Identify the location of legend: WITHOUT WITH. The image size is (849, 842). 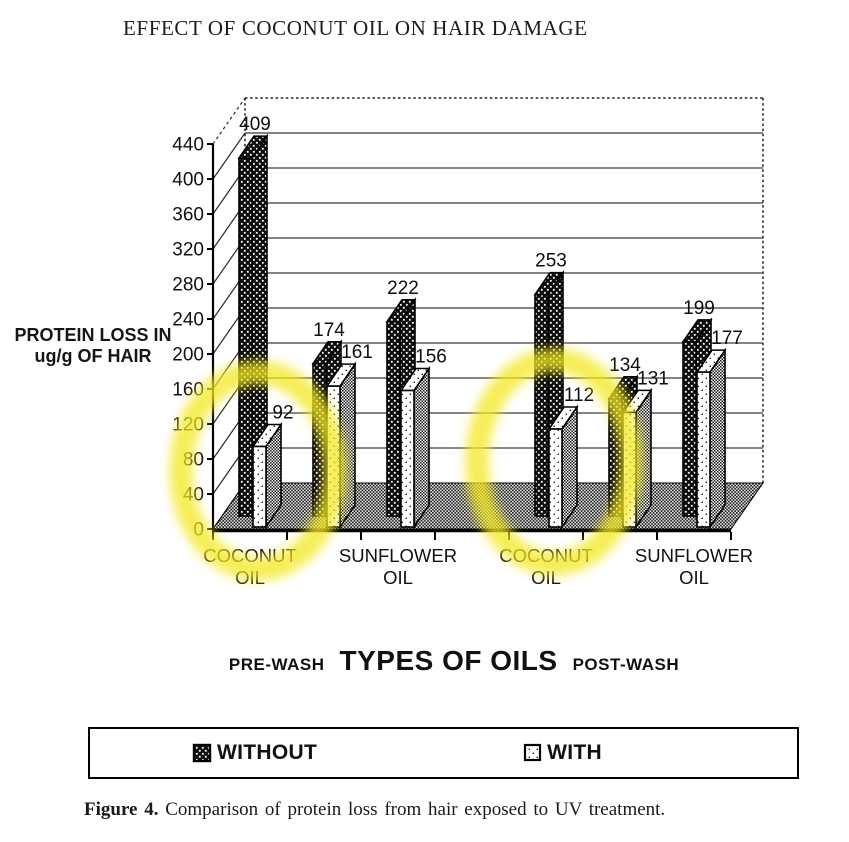
(443, 753).